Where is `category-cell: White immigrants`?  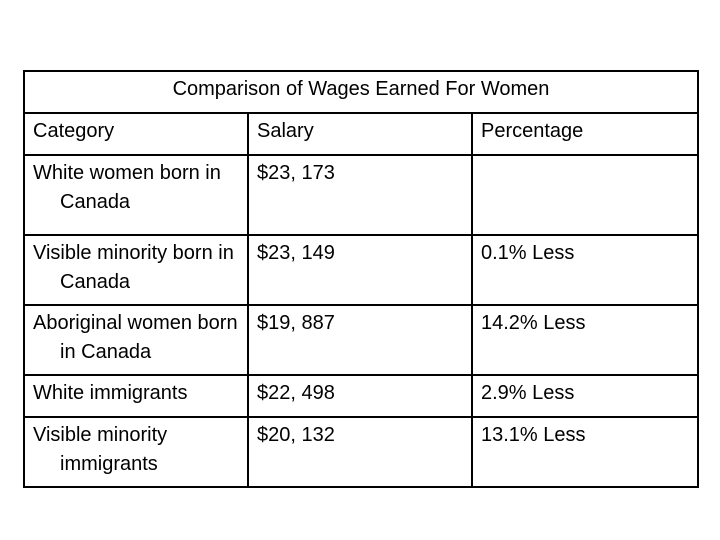
category-cell: White immigrants is located at coordinates (136, 396).